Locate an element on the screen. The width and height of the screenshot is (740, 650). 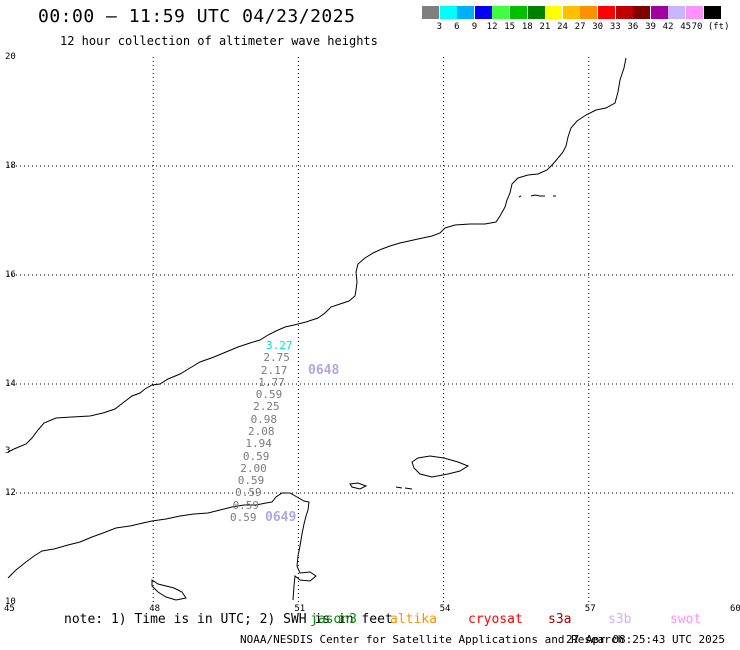
swh-value-label: 2.17 is located at coordinates (274, 370).